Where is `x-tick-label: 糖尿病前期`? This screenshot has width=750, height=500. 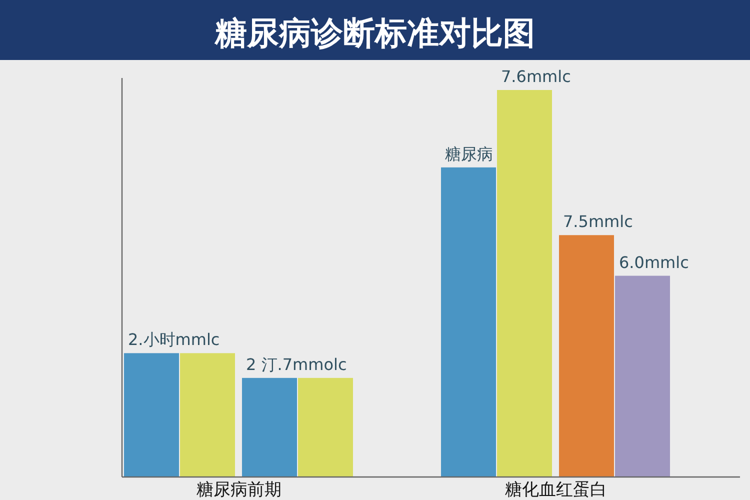 x-tick-label: 糖尿病前期 is located at coordinates (239, 490).